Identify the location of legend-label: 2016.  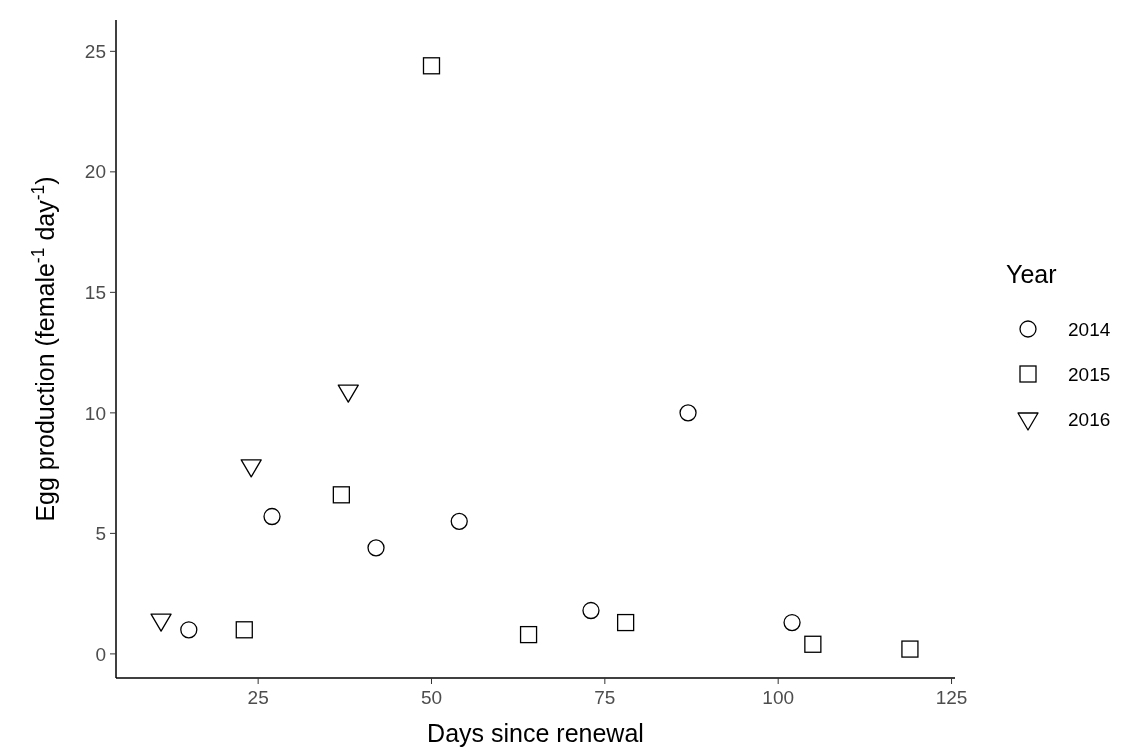
(1089, 419).